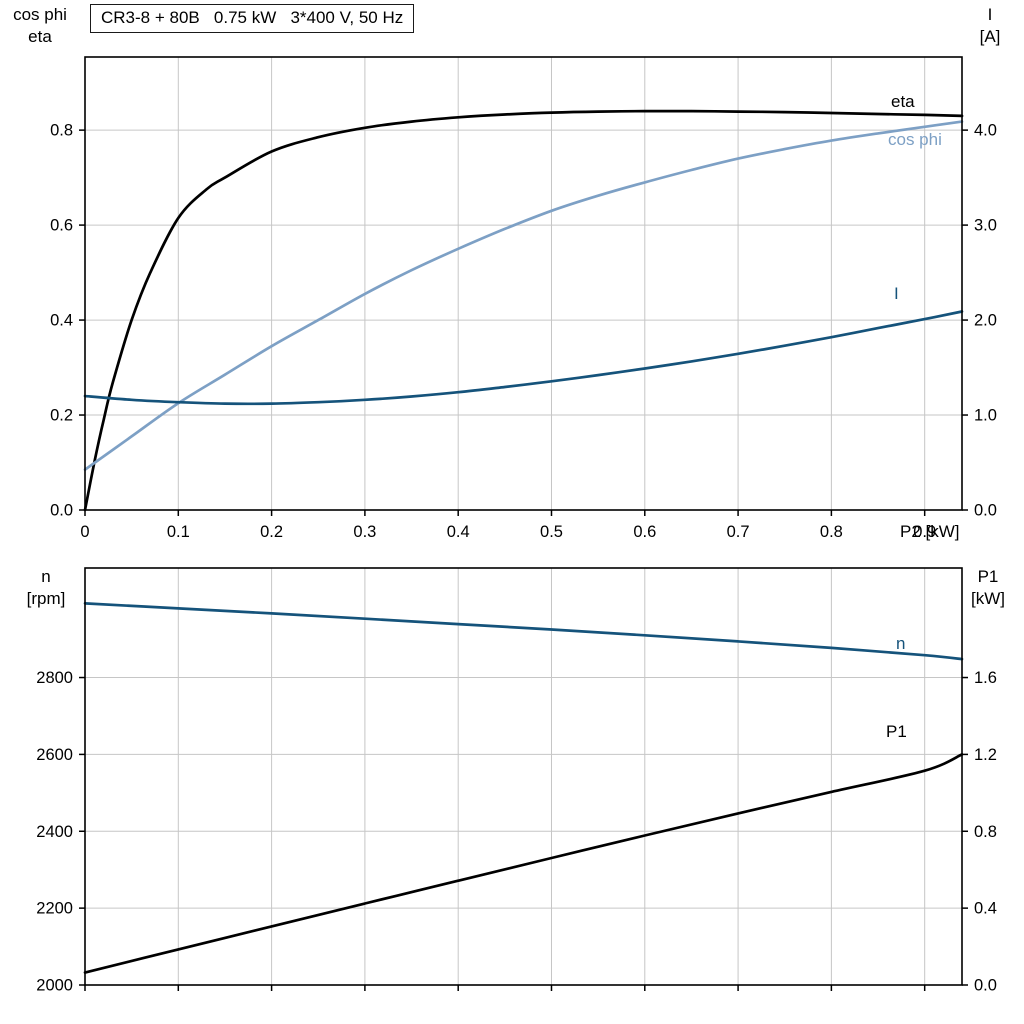  I want to click on top-left-axis-title: cos phi eta, so click(40, 26).